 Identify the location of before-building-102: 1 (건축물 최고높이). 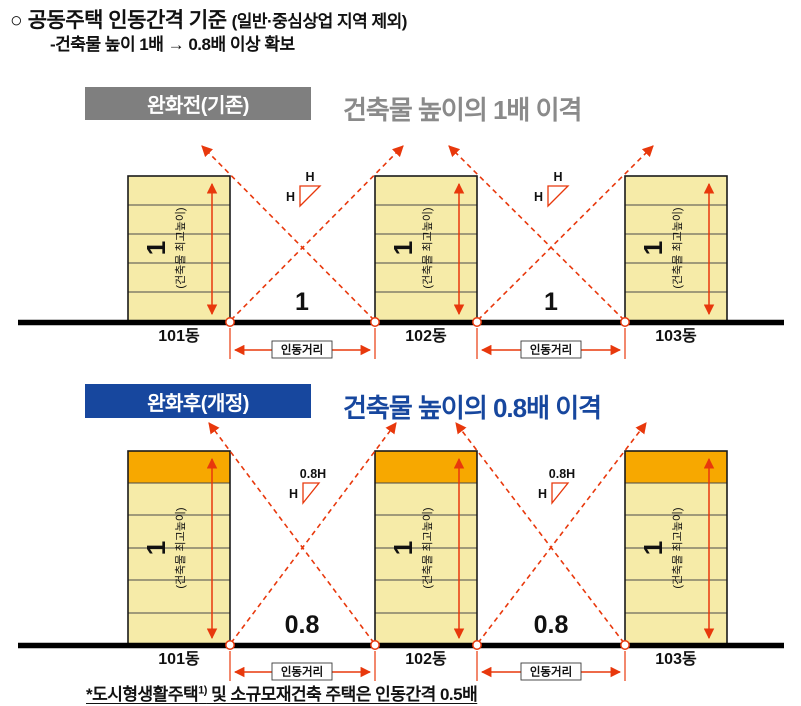
(426, 248).